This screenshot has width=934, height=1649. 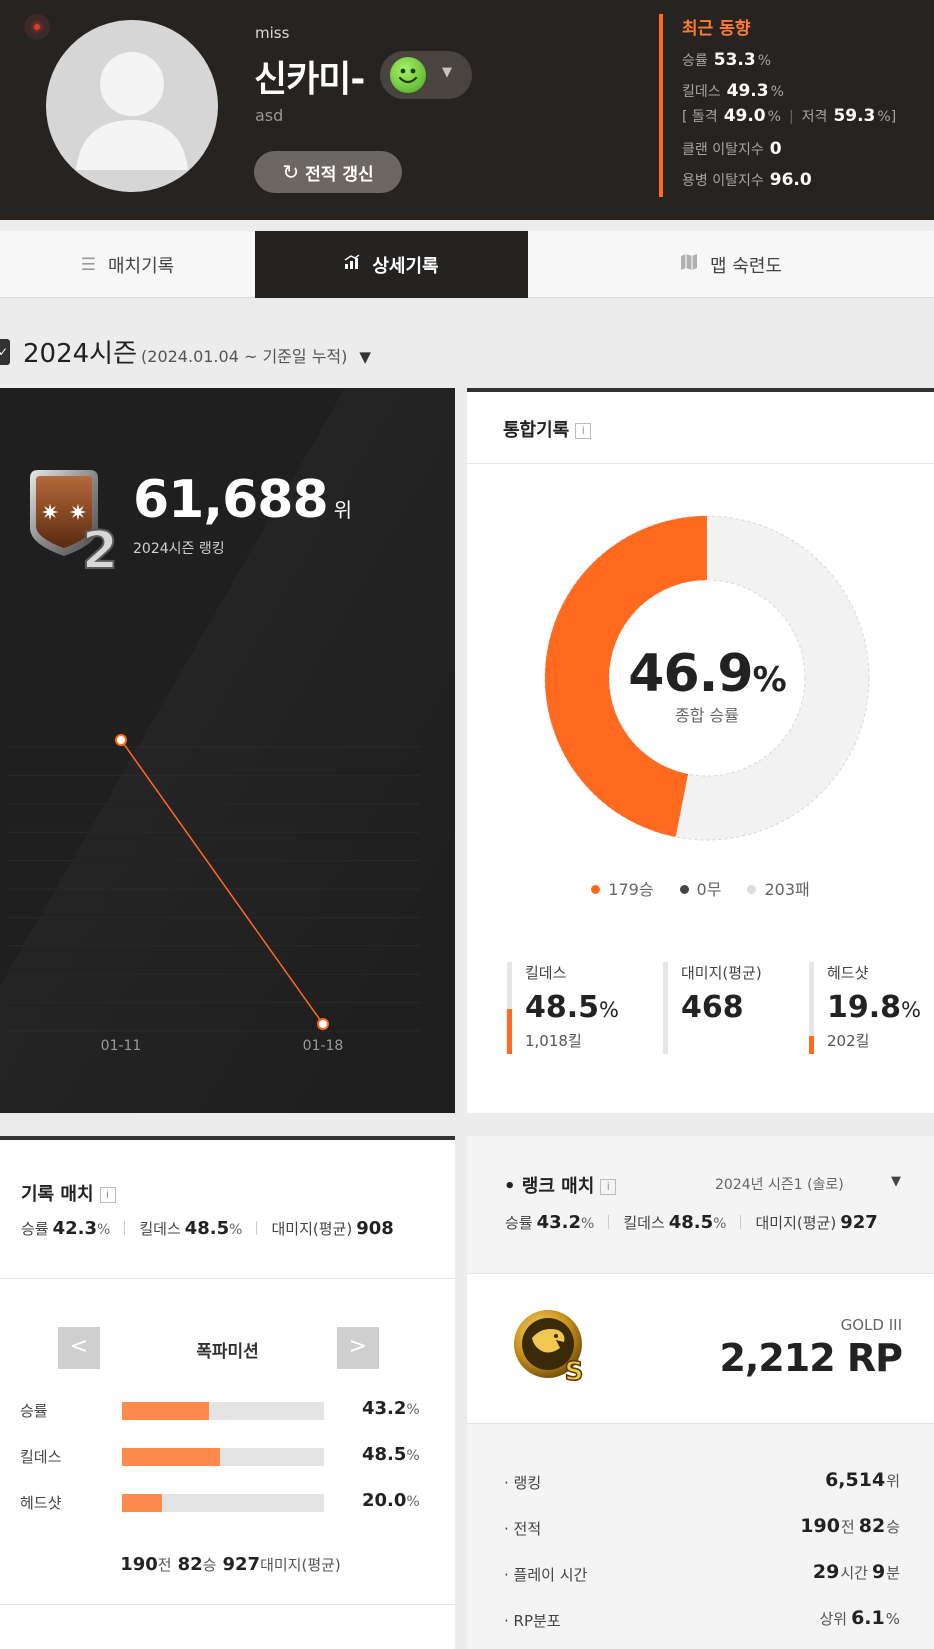 I want to click on trend-series-line, so click(x=222, y=882).